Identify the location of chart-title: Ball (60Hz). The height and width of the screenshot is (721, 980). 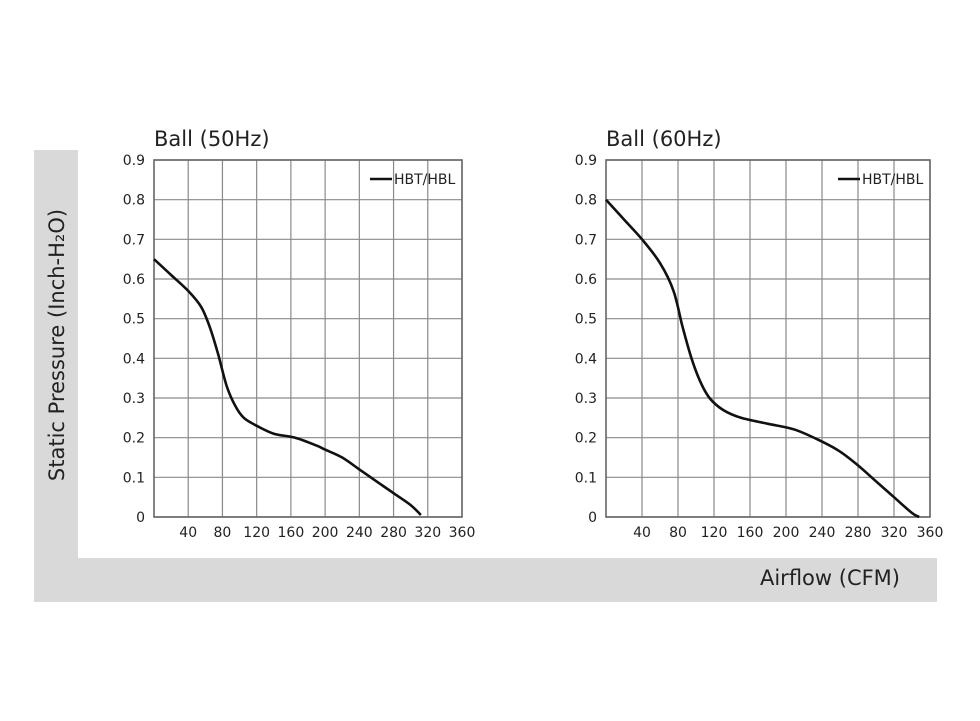
(664, 139).